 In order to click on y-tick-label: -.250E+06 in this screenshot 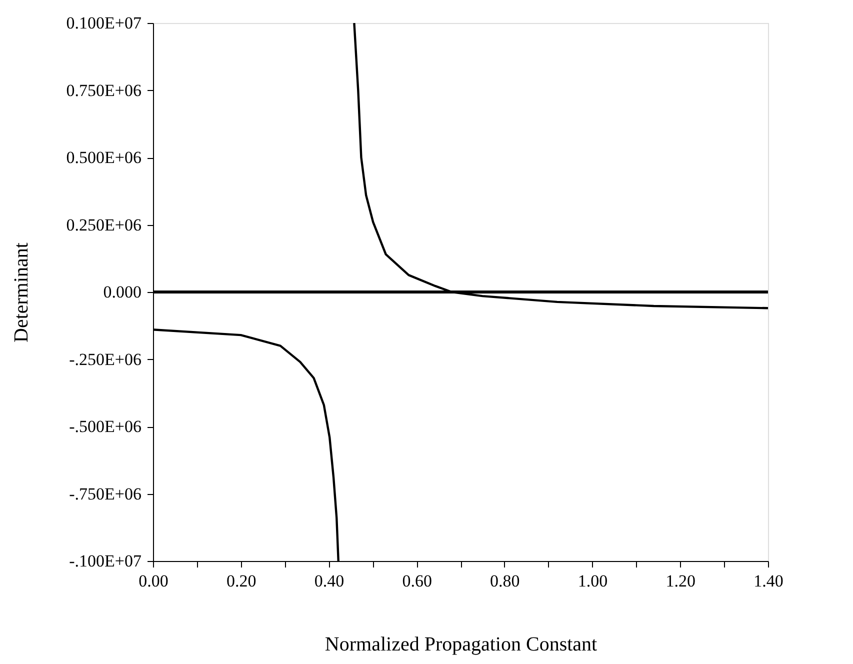, I will do `click(105, 359)`.